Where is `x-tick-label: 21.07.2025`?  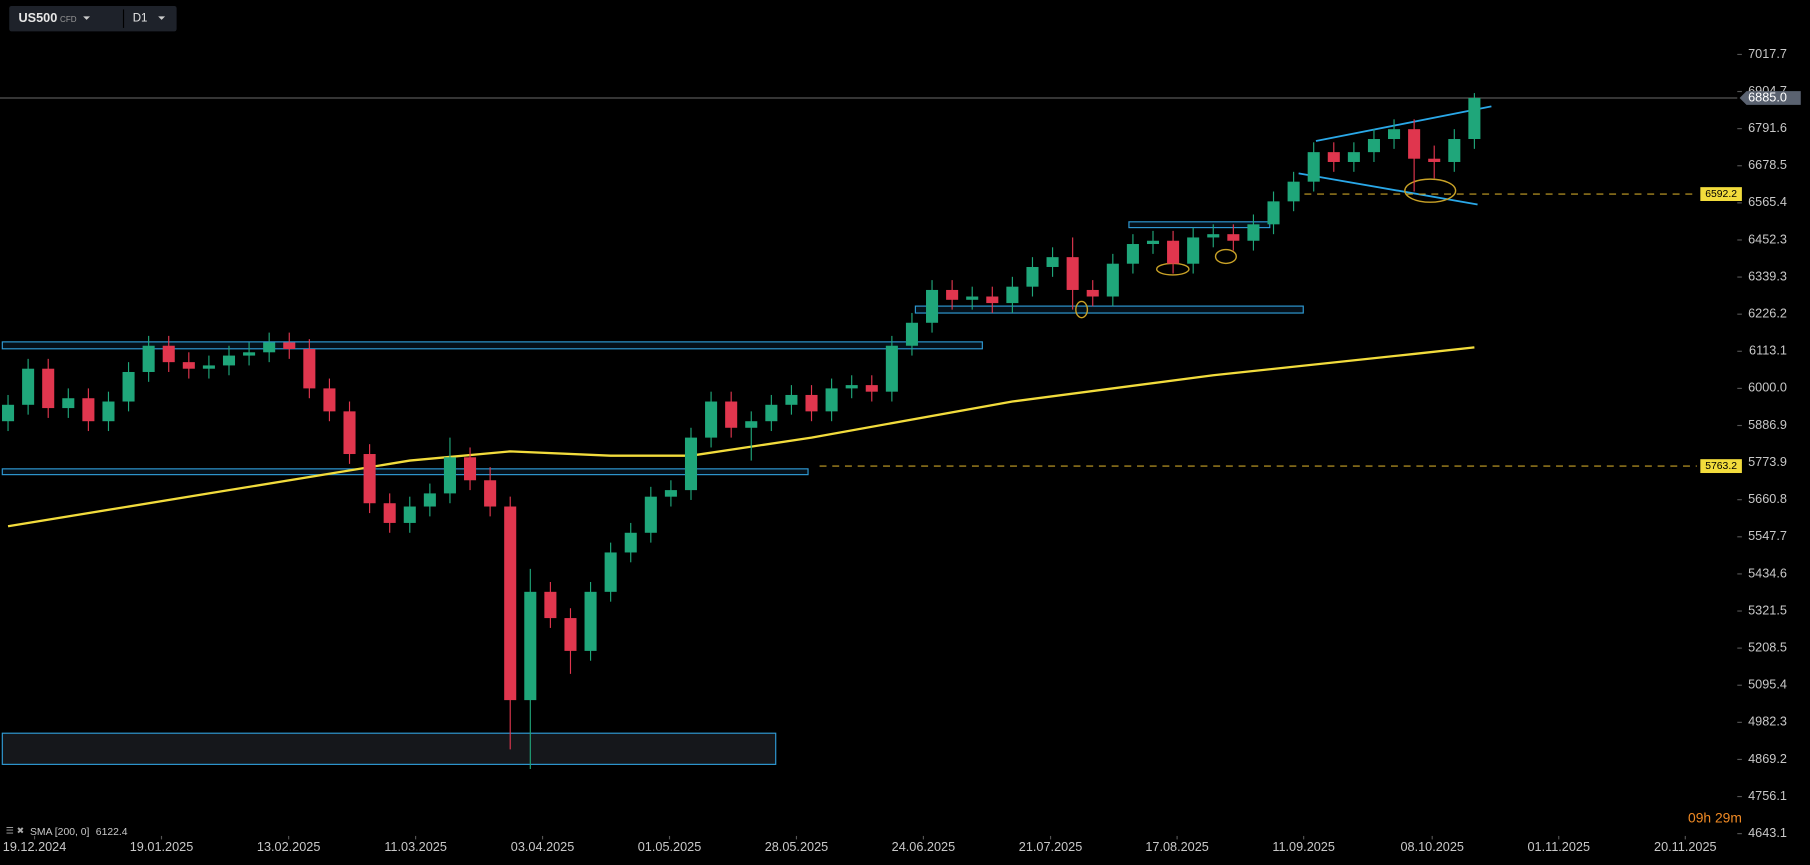
x-tick-label: 21.07.2025 is located at coordinates (1050, 847).